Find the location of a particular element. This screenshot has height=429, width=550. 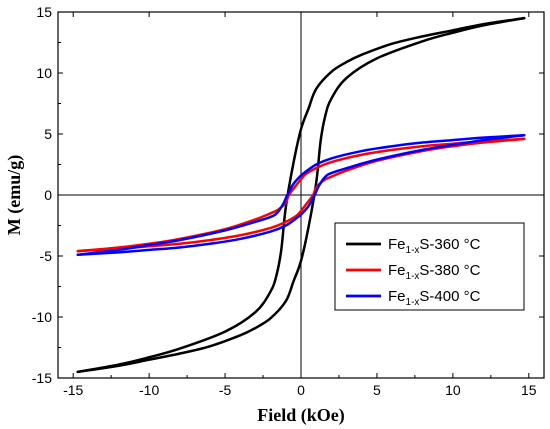

y-axis-title: M (emu/g) is located at coordinates (14, 195).